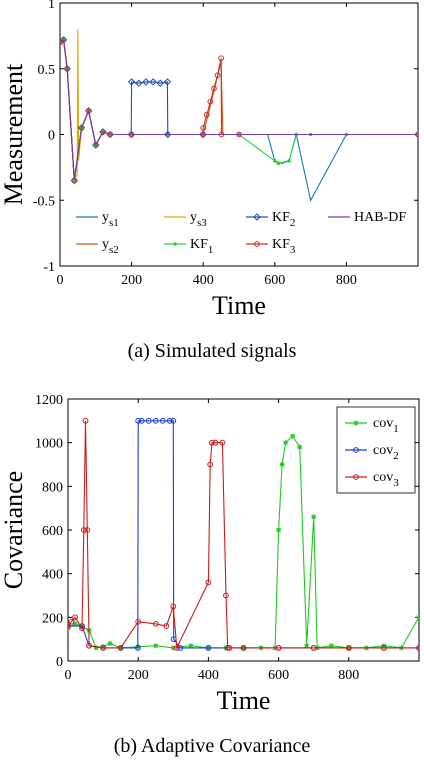 Image resolution: width=424 pixels, height=760 pixels. I want to click on legend-cov-3-label: cov3, so click(386, 479).